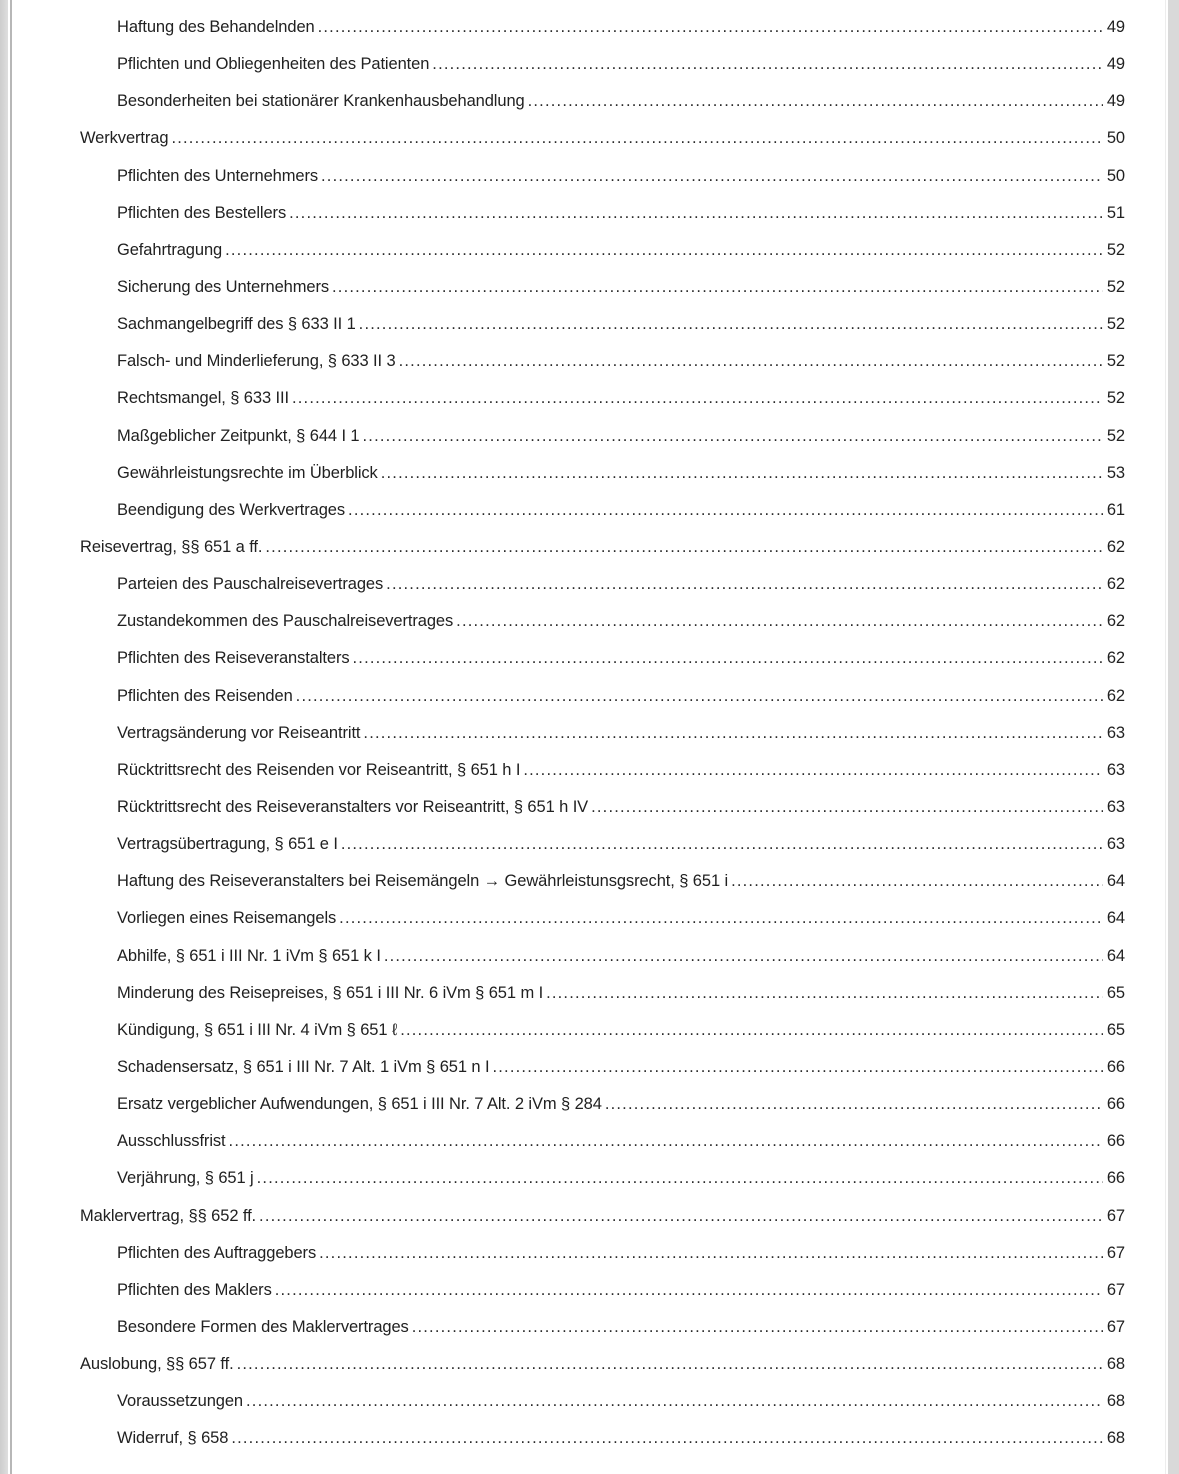  Describe the element at coordinates (217, 175) in the screenshot. I see `toc-entry-label: Pflichten des Unternehmers` at that location.